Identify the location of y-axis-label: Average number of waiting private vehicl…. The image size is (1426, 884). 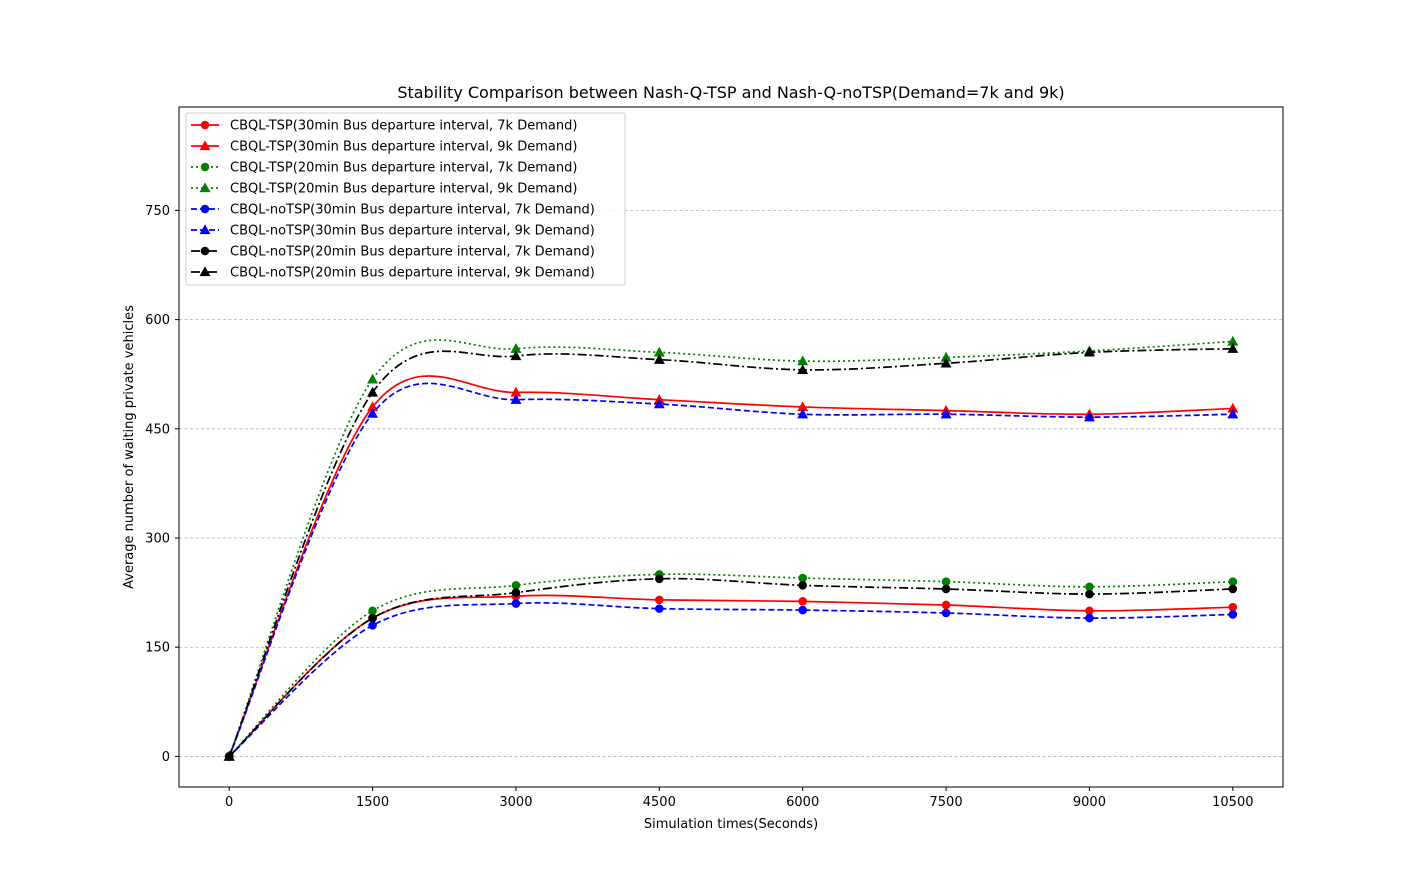
(129, 447).